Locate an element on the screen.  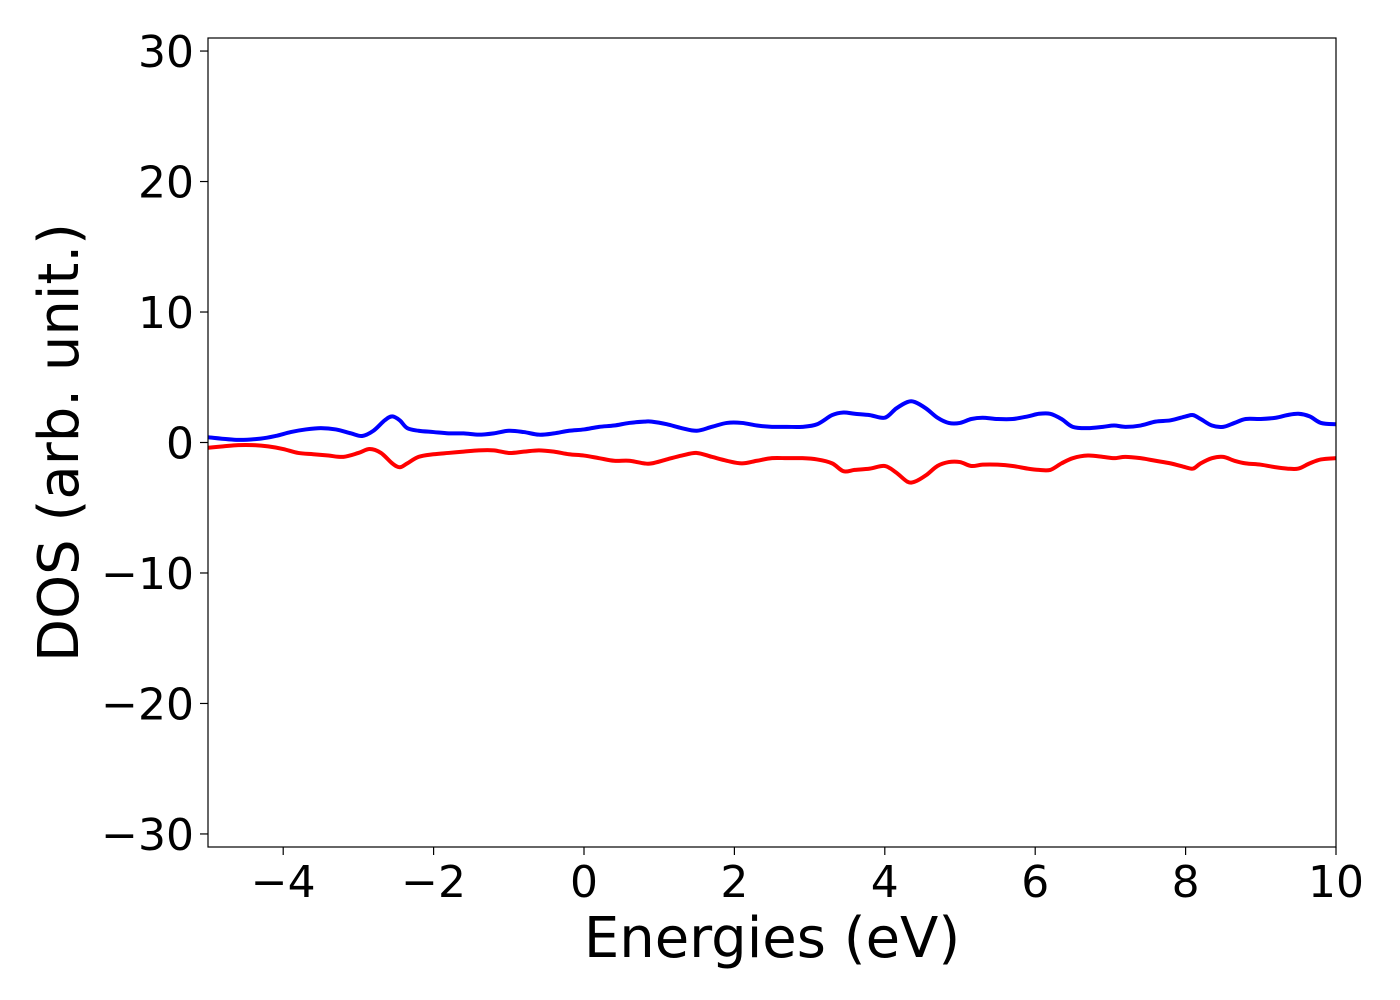
x-tick-label: 10 is located at coordinates (1336, 882).